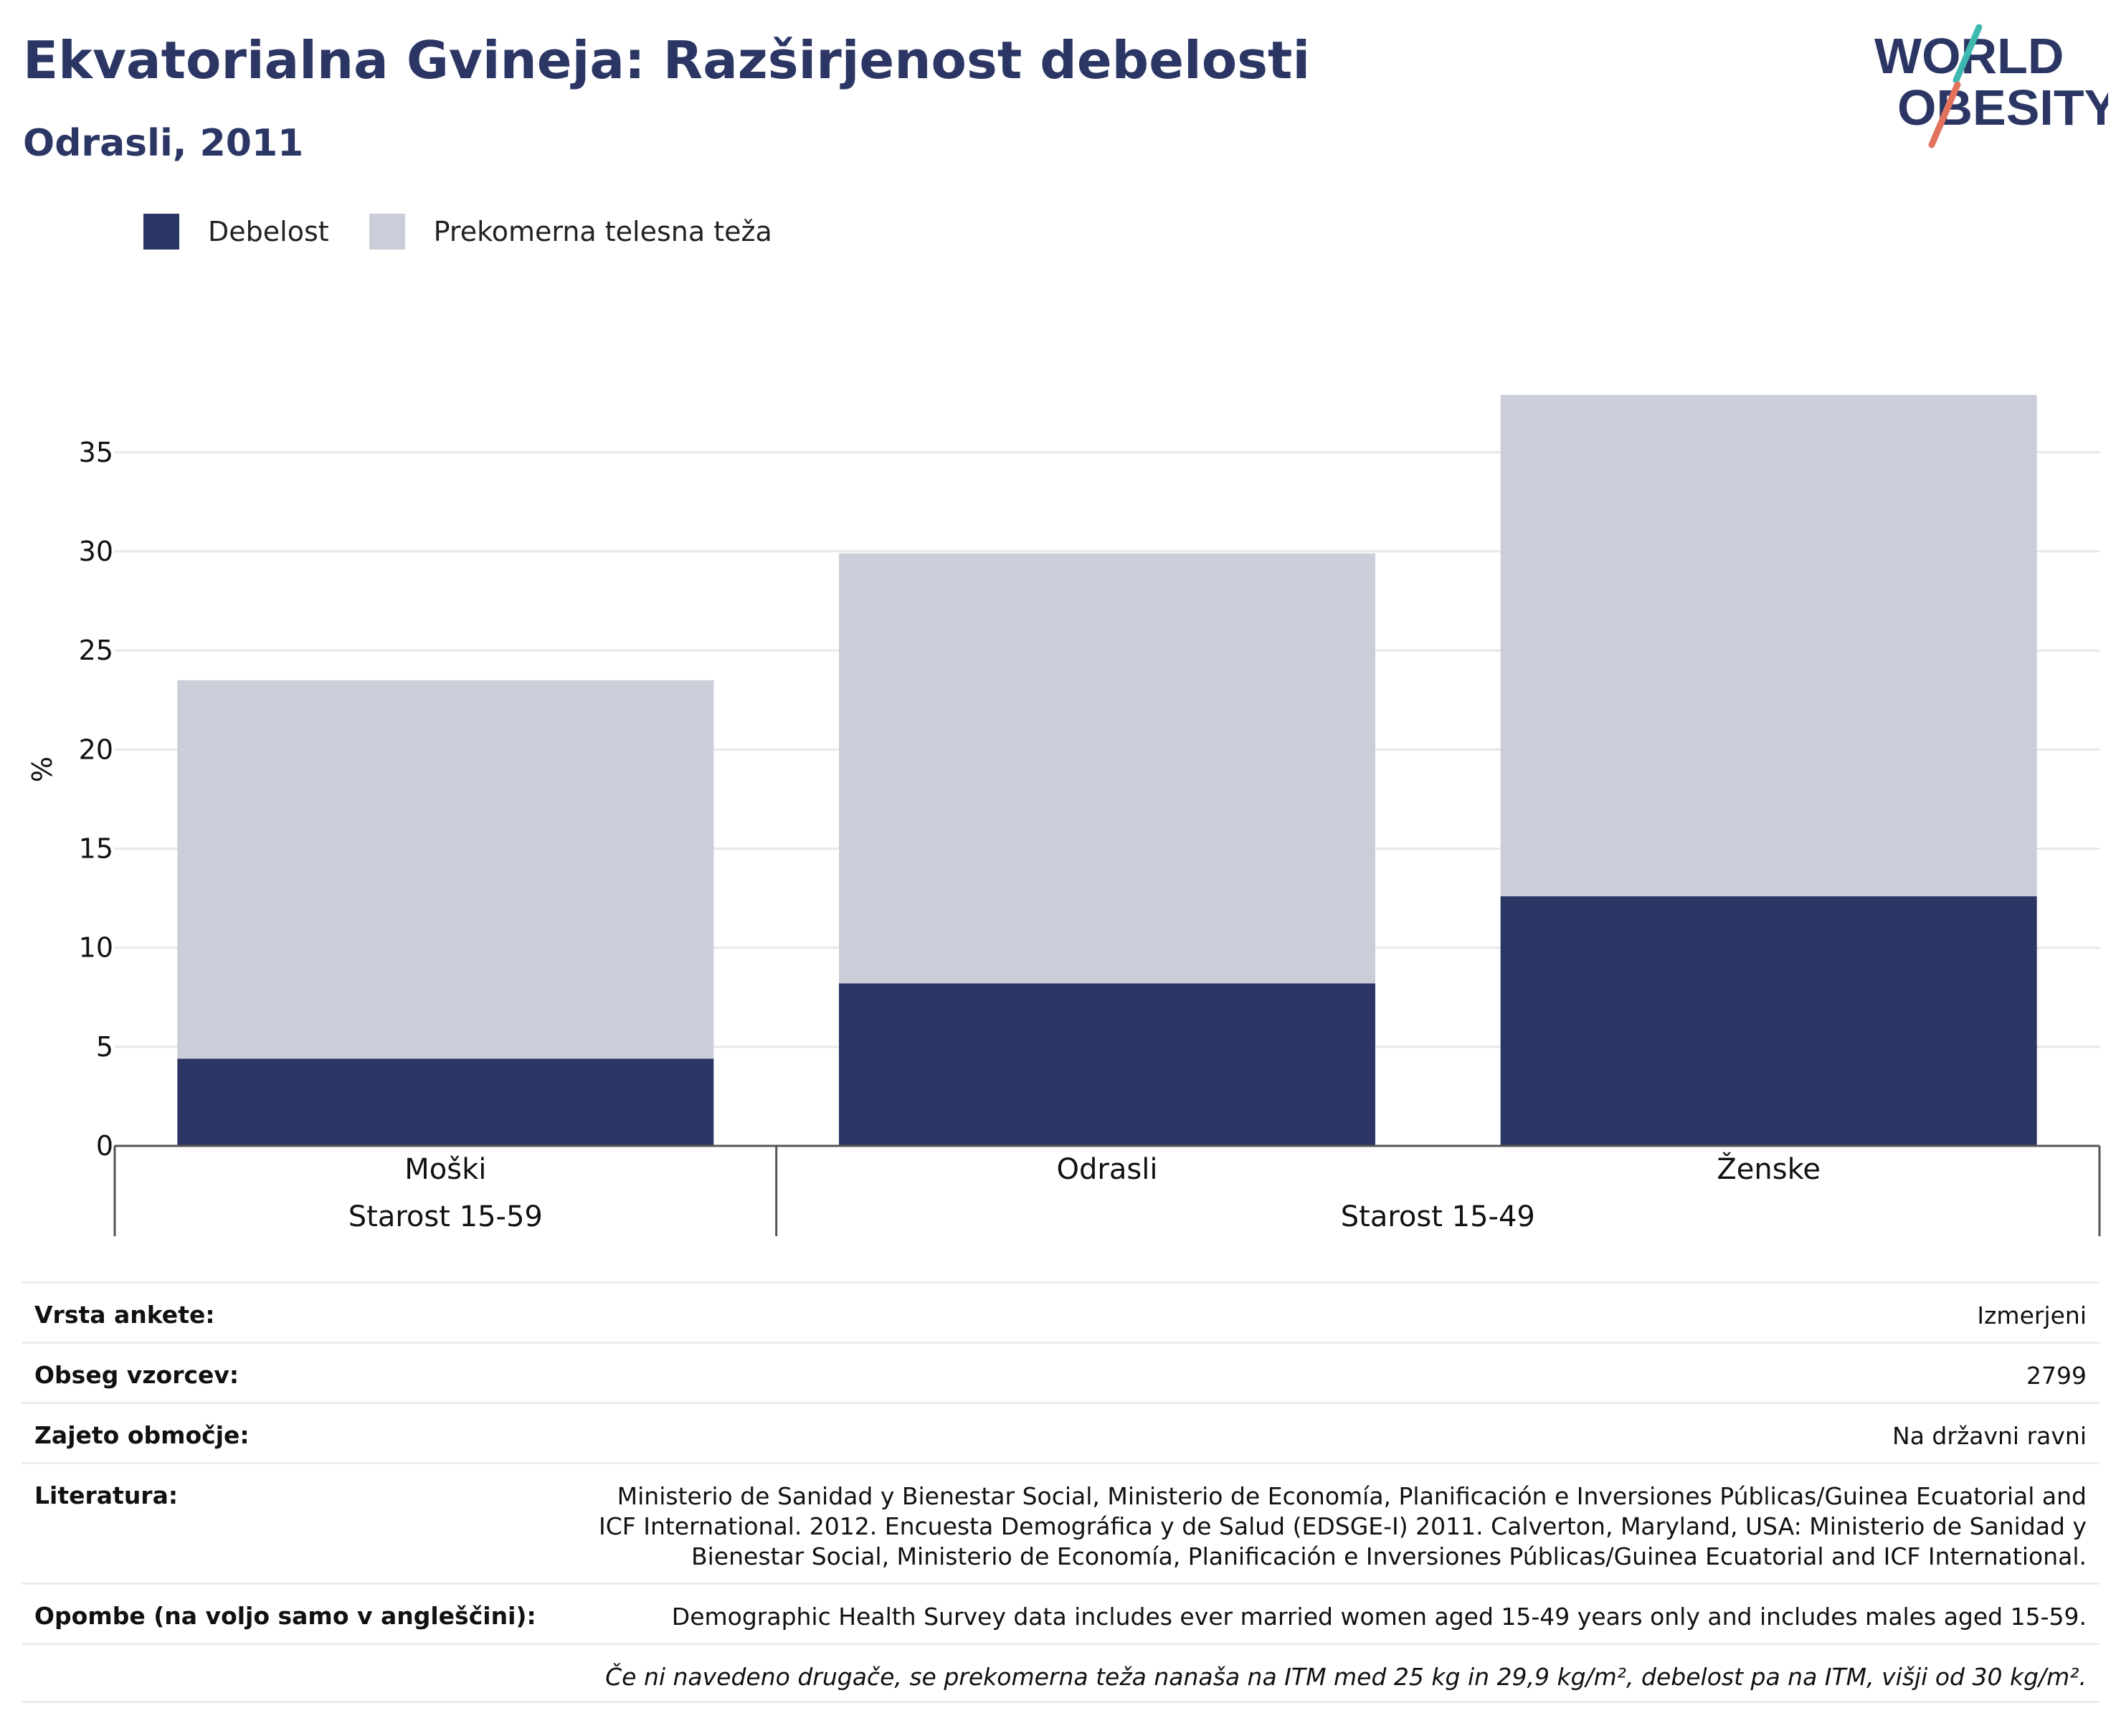 This screenshot has height=1736, width=2121. I want to click on y-tick-label: 25, so click(96, 650).